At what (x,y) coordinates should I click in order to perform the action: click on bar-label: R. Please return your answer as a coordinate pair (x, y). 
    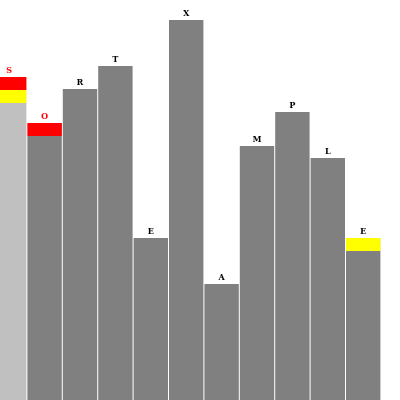
    Looking at the image, I should click on (80, 82).